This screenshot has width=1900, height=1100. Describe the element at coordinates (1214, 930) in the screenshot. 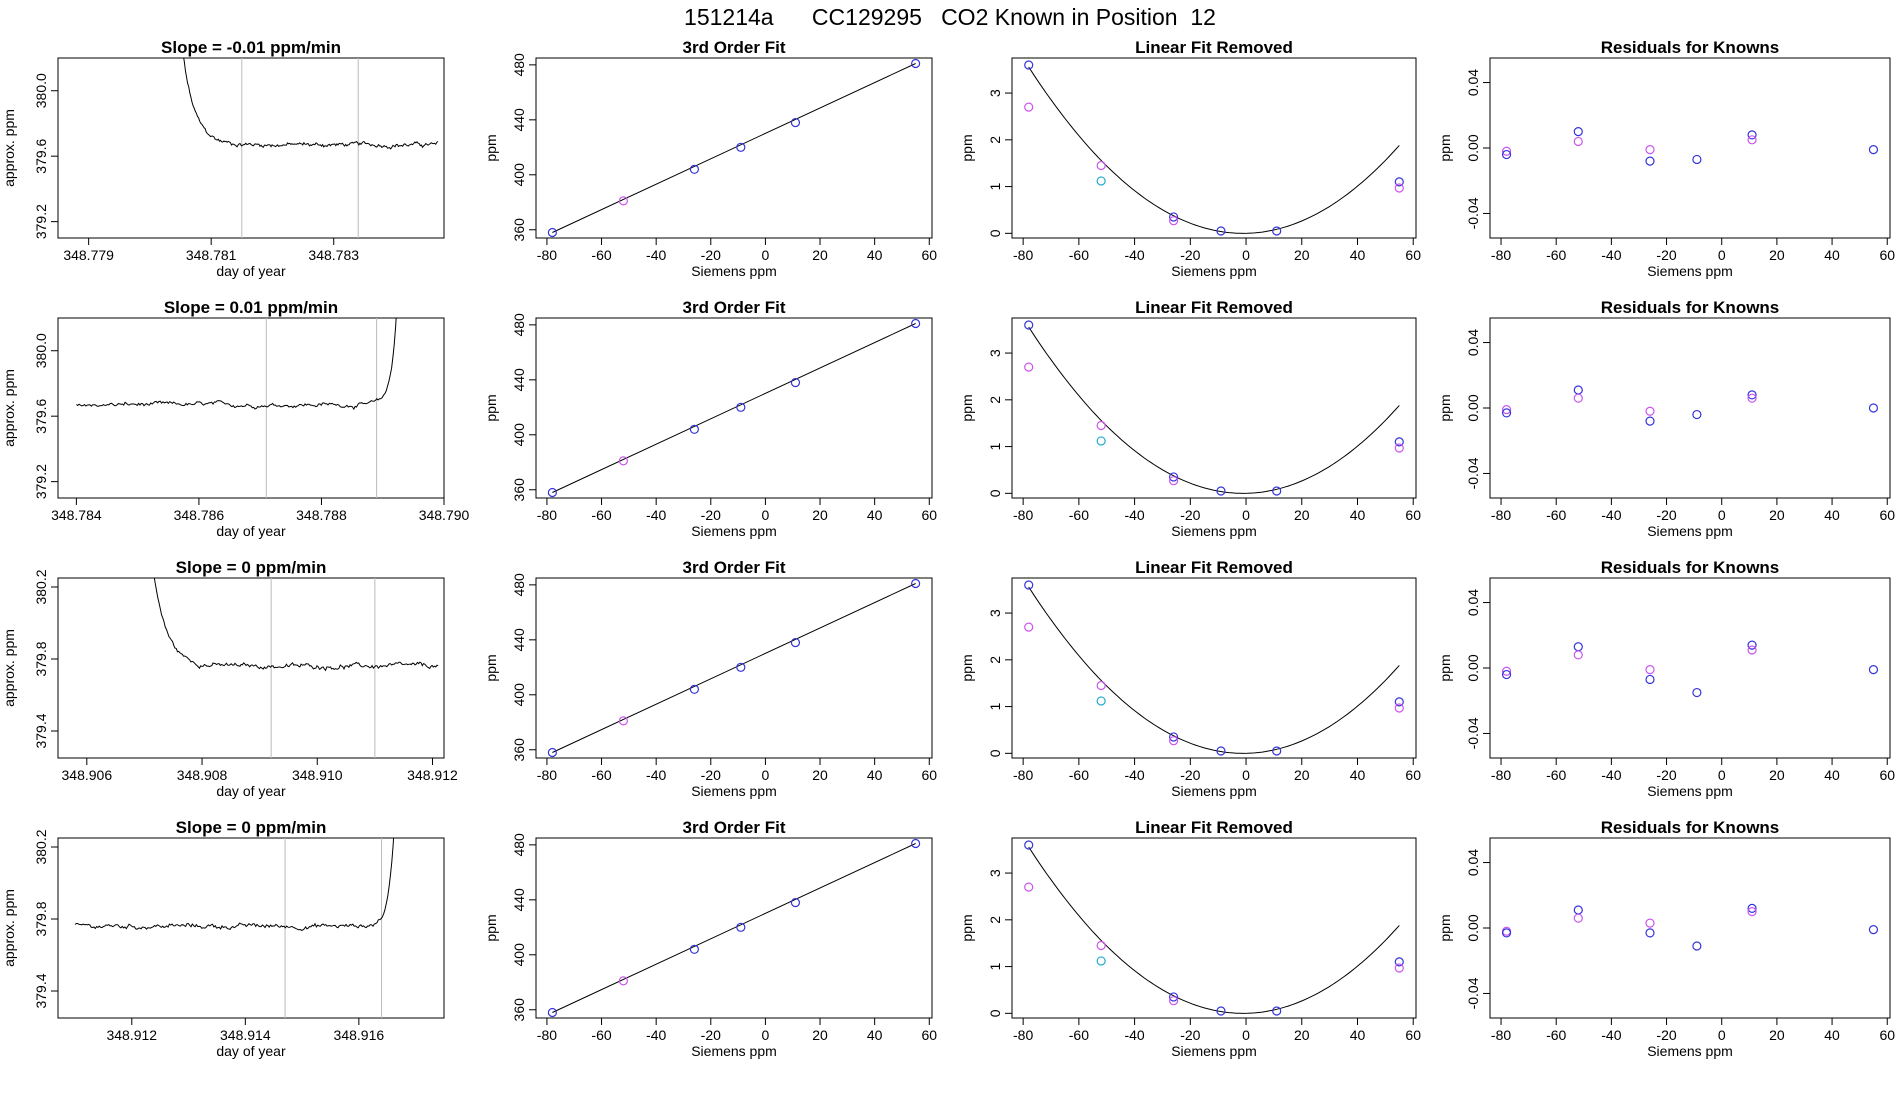

I see `fit-curve` at that location.